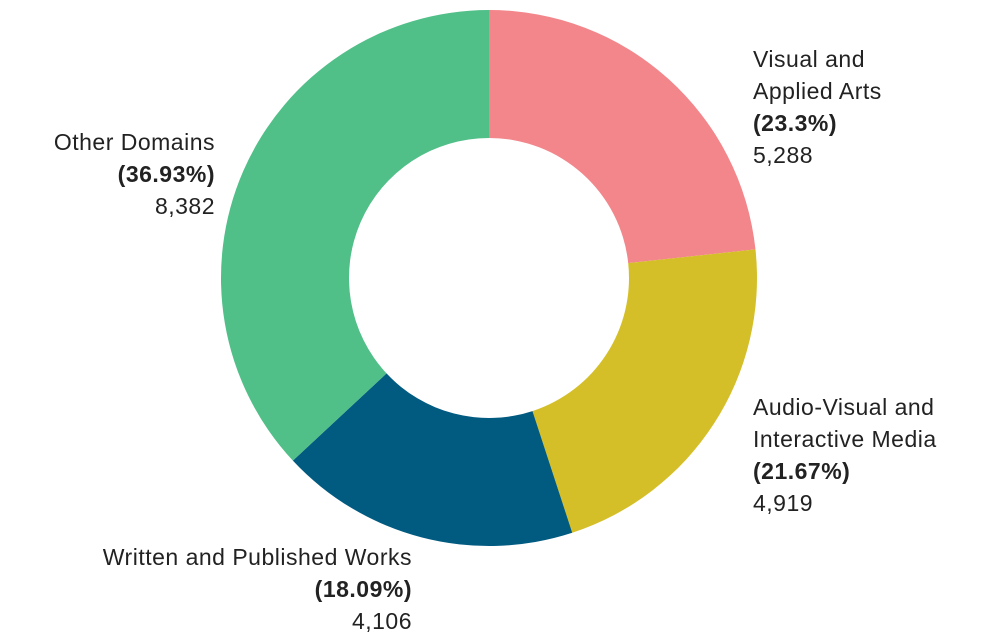 The height and width of the screenshot is (637, 985). What do you see at coordinates (845, 423) in the screenshot?
I see `category-label: Audio-Visual and Interactive Media` at bounding box center [845, 423].